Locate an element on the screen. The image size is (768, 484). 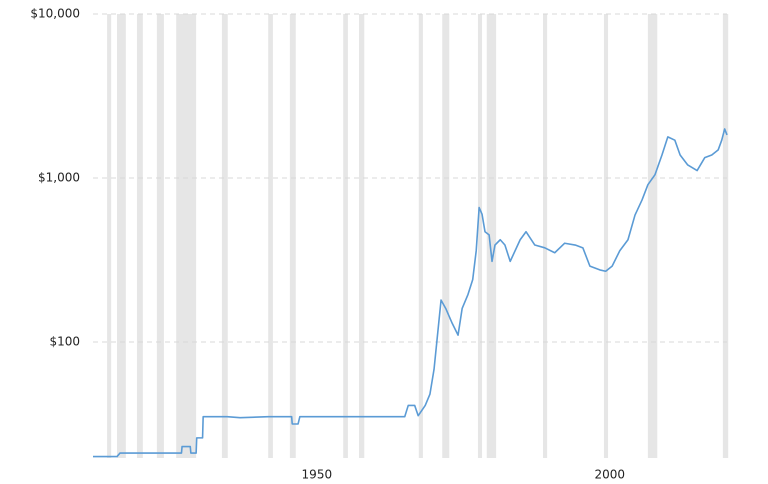
y-tick-label: $1,000 is located at coordinates (59, 177).